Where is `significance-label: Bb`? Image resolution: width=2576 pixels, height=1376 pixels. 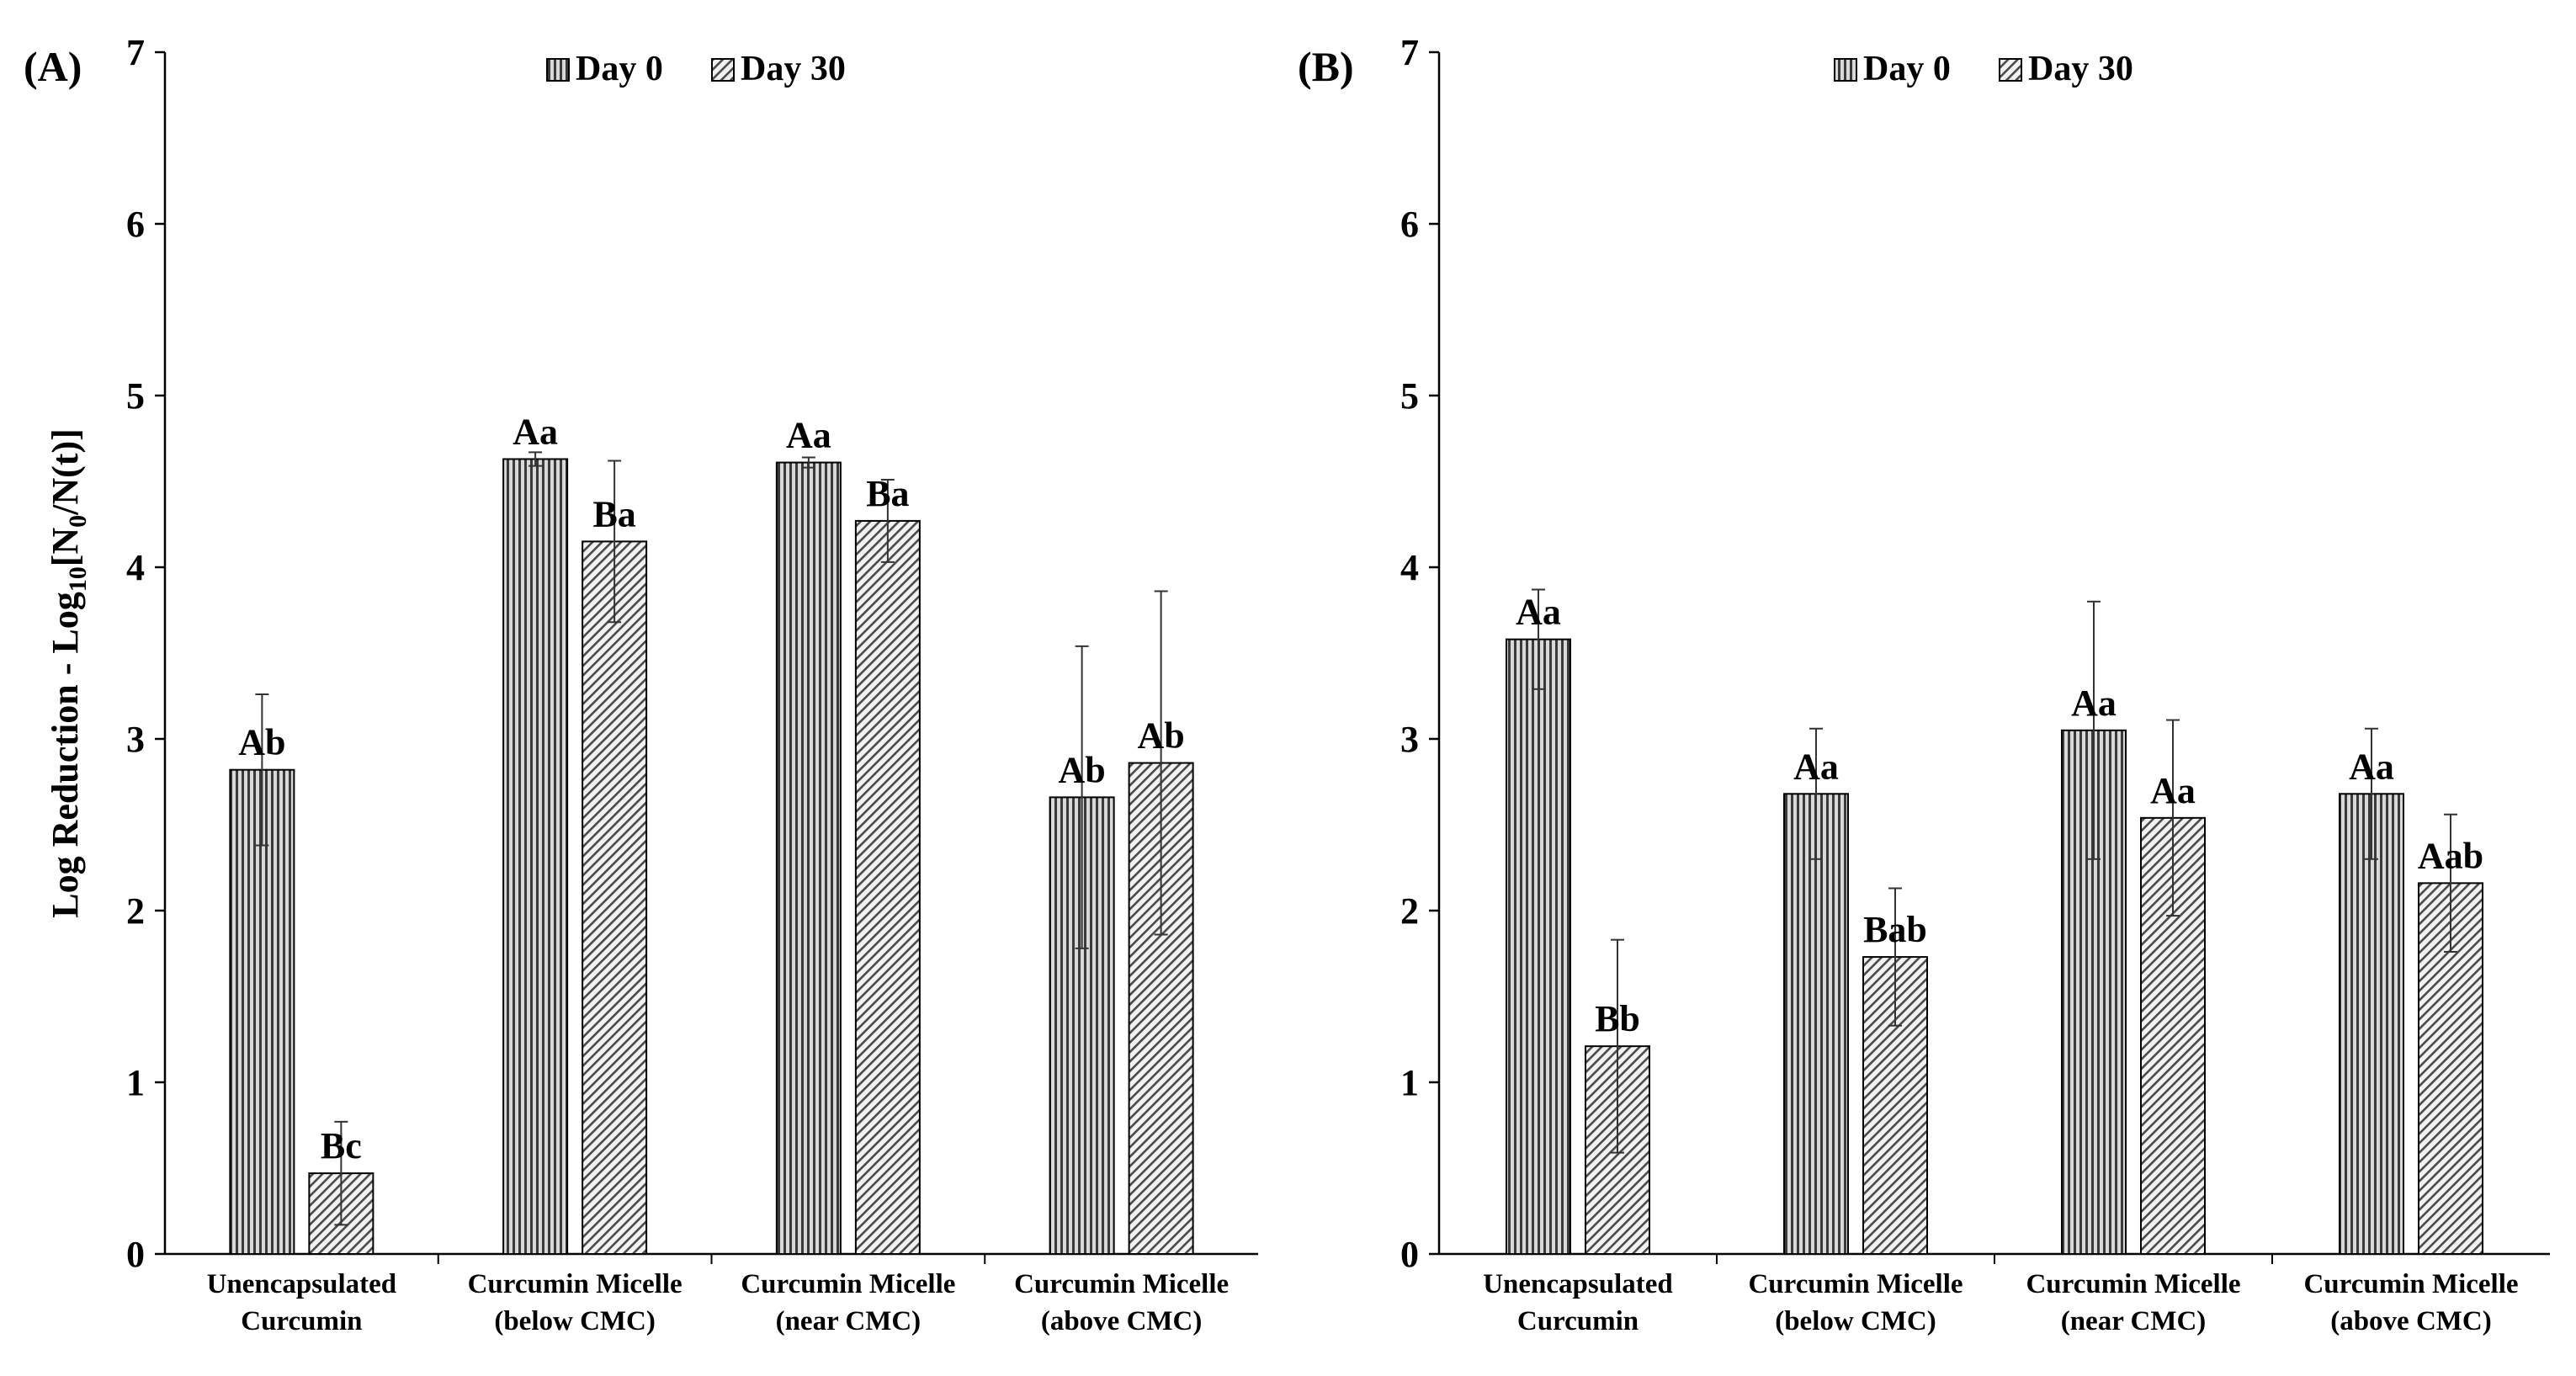
significance-label: Bb is located at coordinates (1617, 1019).